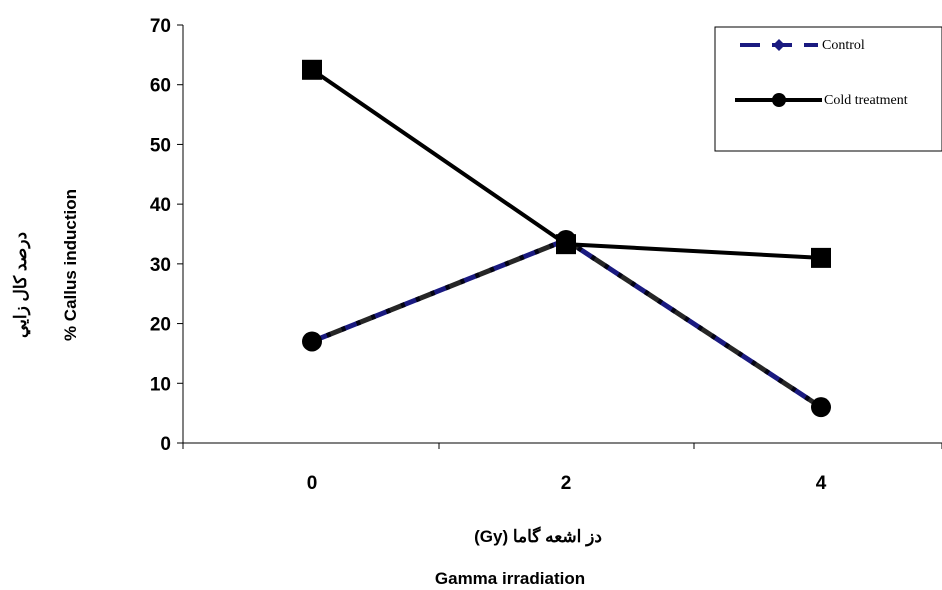 Image resolution: width=942 pixels, height=590 pixels. What do you see at coordinates (166, 235) in the screenshot?
I see `y-ticks: 0 10 20 30 40 50 60 70` at bounding box center [166, 235].